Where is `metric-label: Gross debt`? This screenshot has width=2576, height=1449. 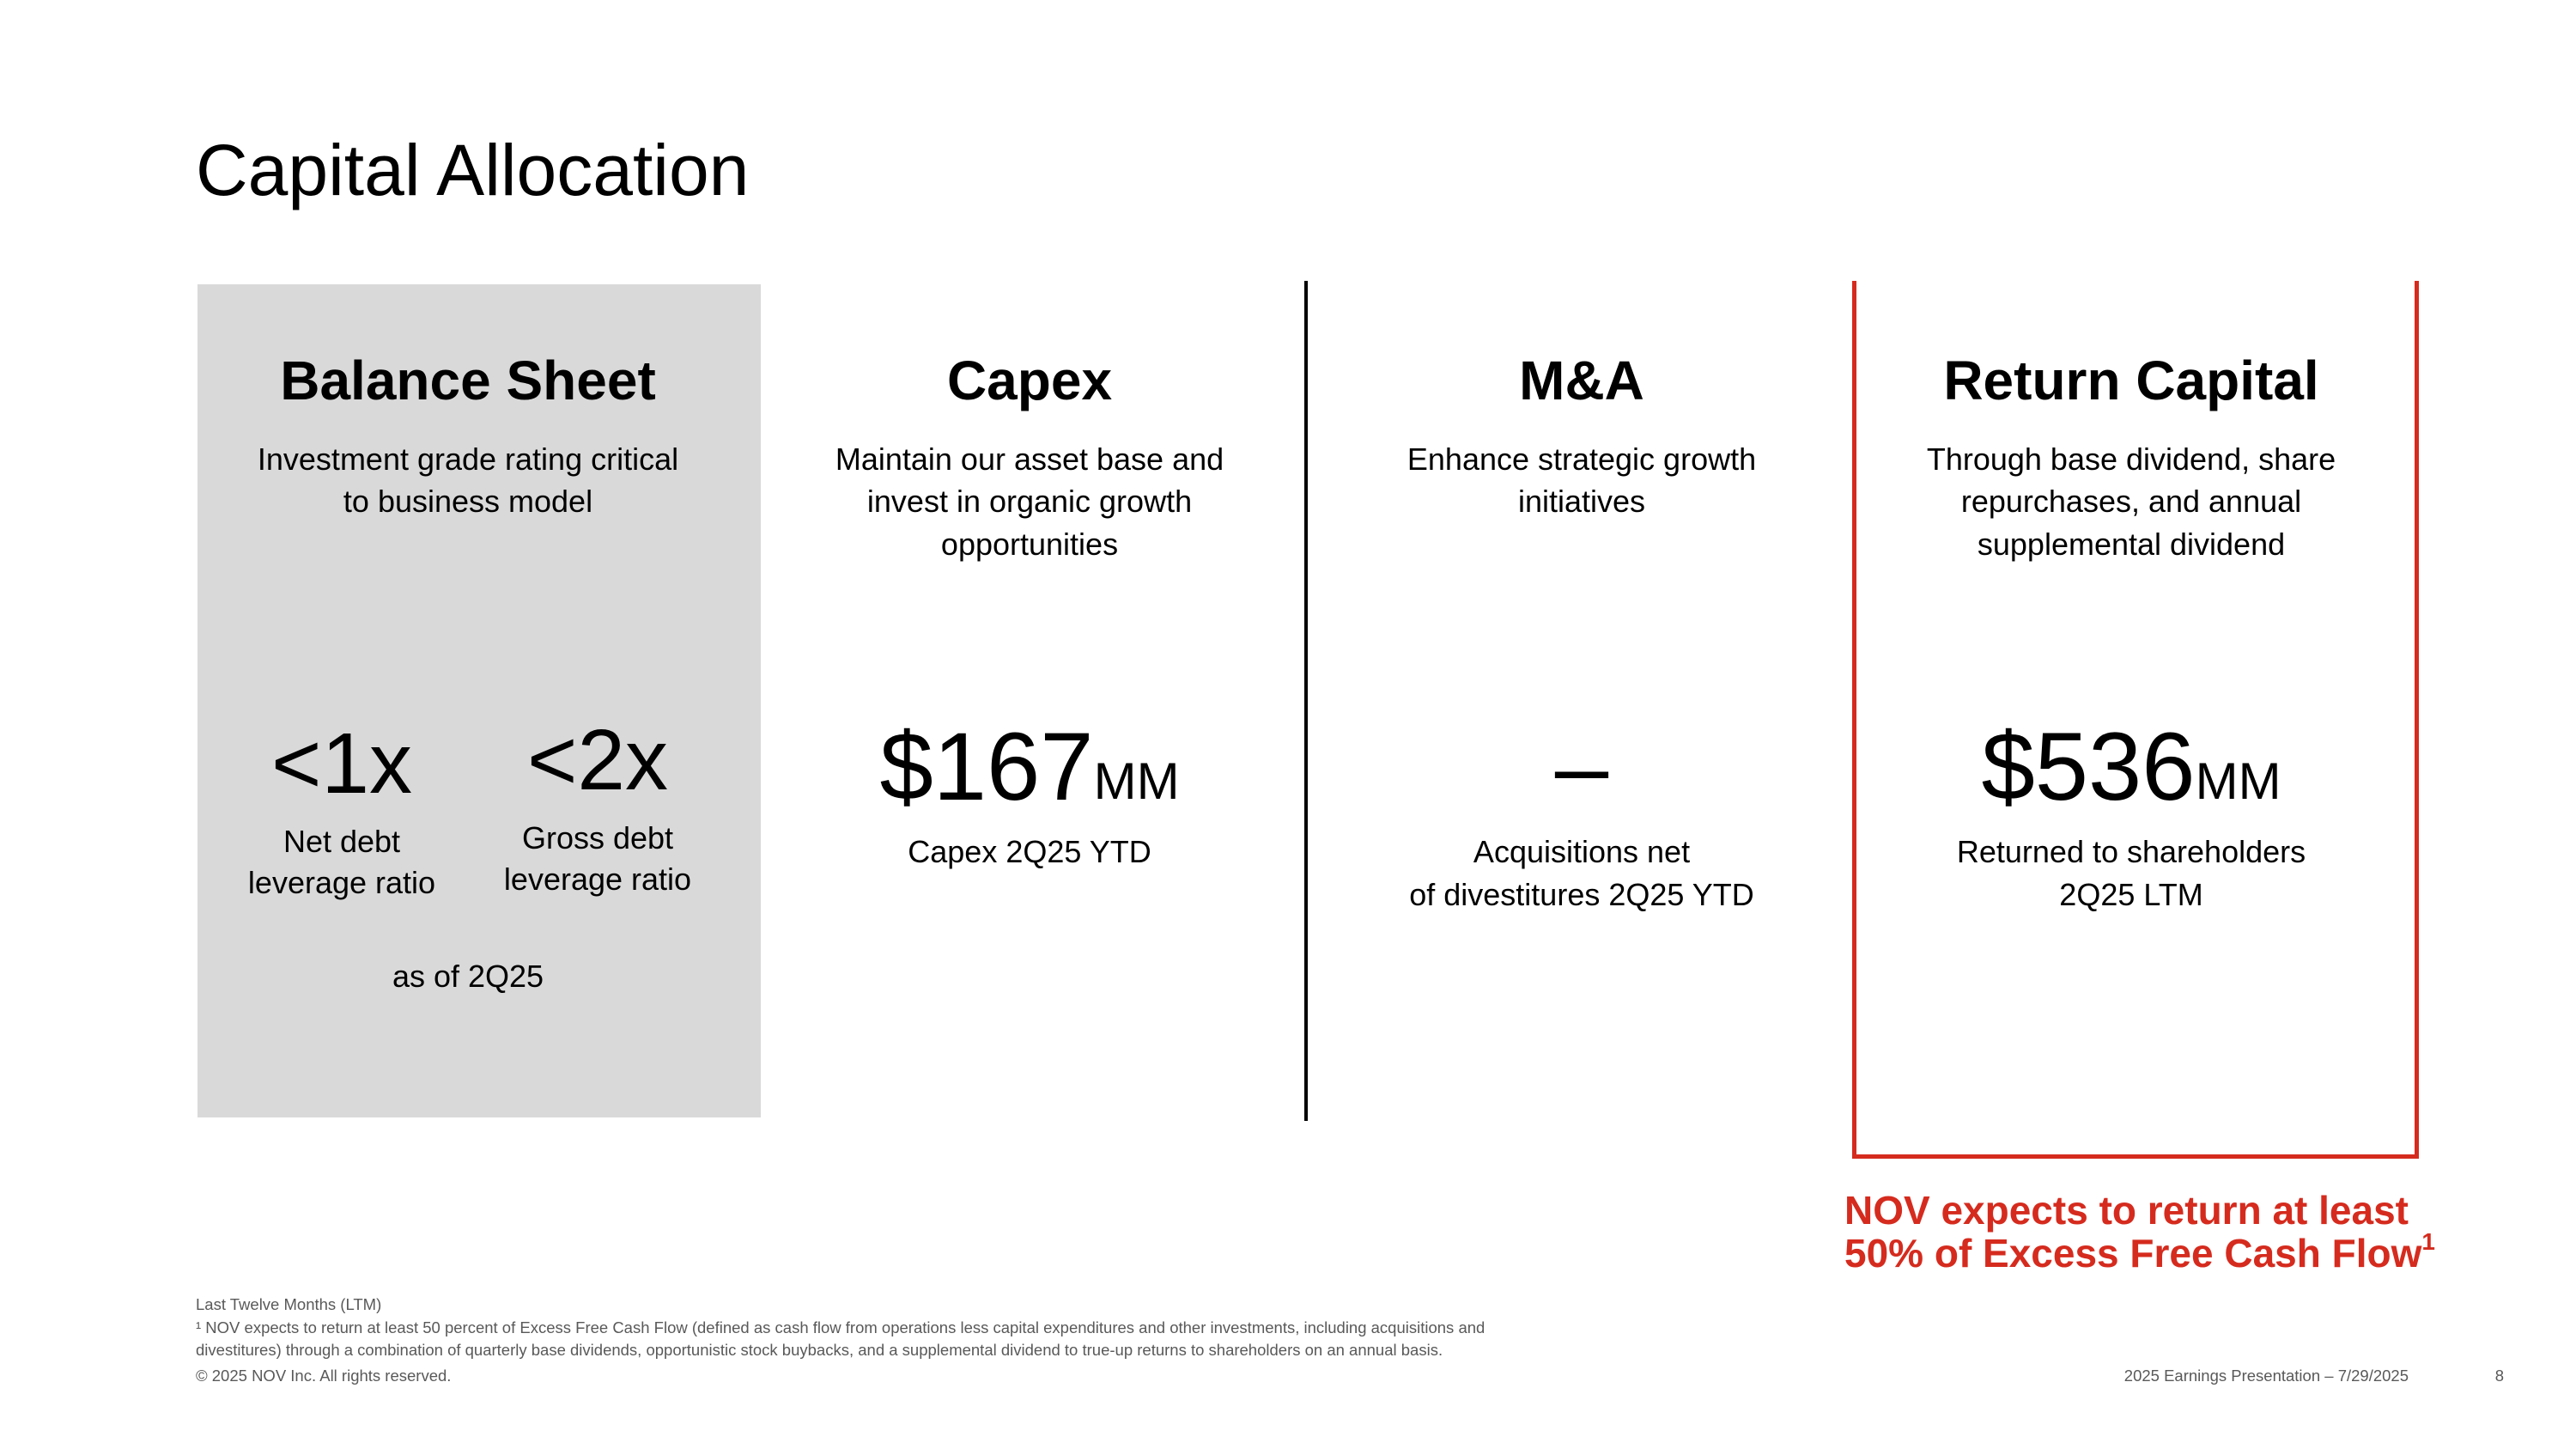
metric-label: Gross debt is located at coordinates (597, 837).